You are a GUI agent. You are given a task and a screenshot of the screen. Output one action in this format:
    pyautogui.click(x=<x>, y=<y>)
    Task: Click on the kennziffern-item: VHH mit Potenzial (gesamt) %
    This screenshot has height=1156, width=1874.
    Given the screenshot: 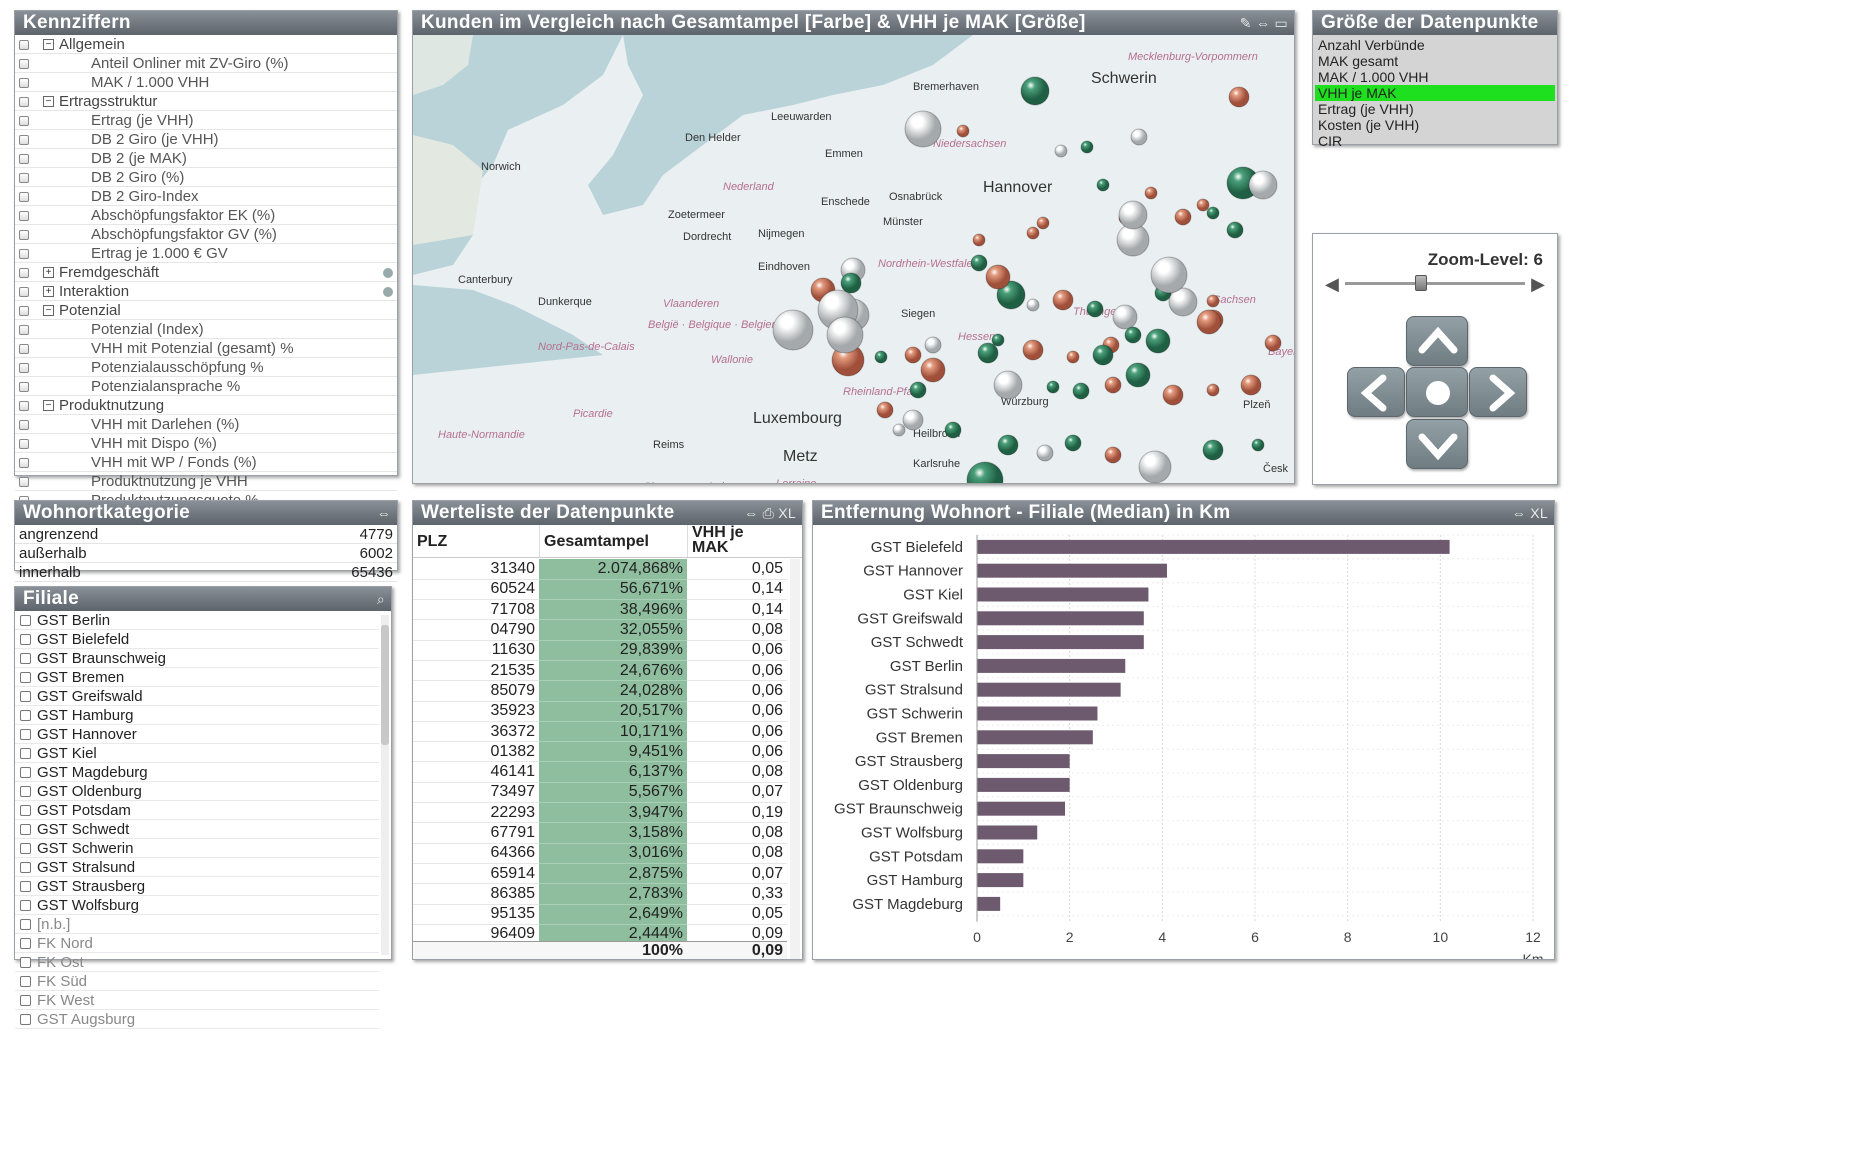 What is the action you would take?
    pyautogui.click(x=206, y=348)
    